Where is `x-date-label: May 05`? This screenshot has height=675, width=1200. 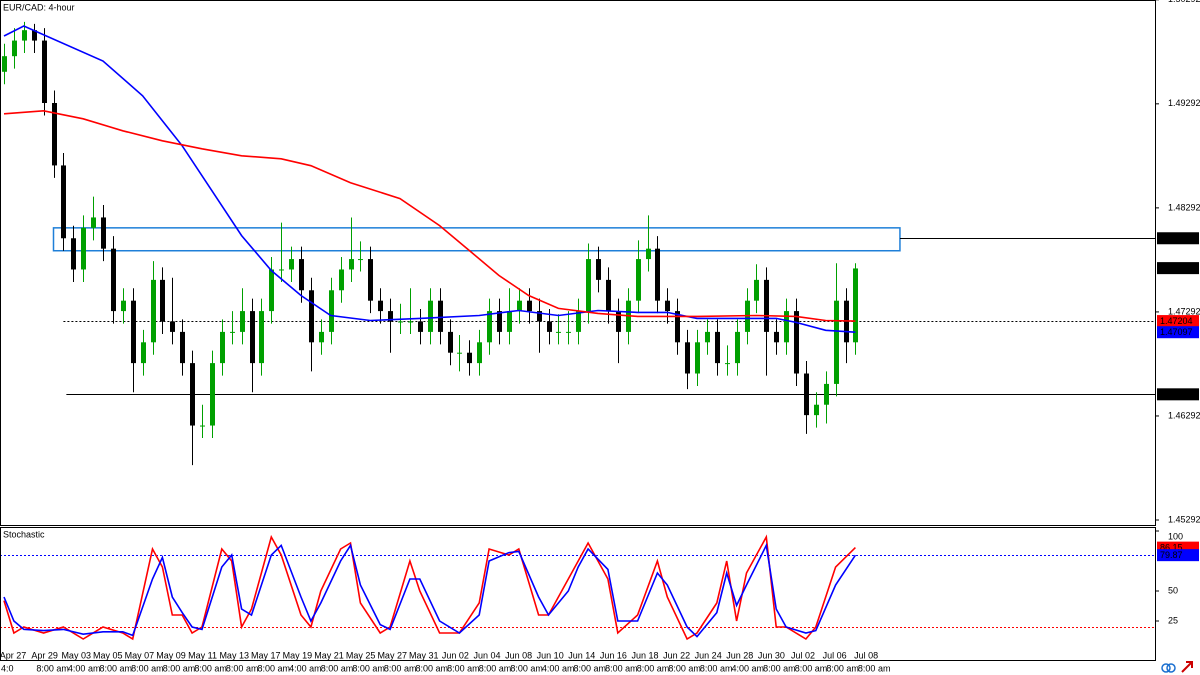 x-date-label: May 05 is located at coordinates (108, 655).